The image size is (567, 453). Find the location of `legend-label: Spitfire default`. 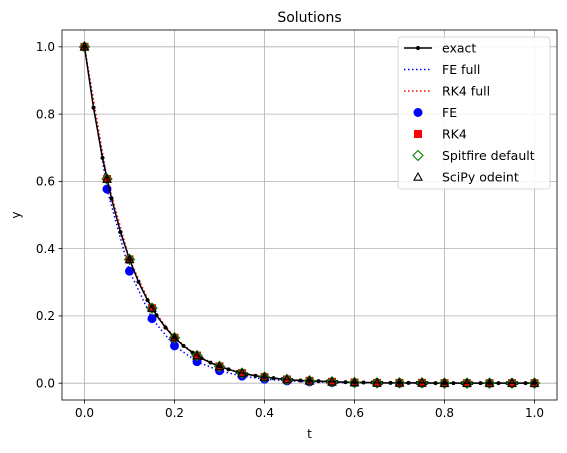

legend-label: Spitfire default is located at coordinates (488, 155).